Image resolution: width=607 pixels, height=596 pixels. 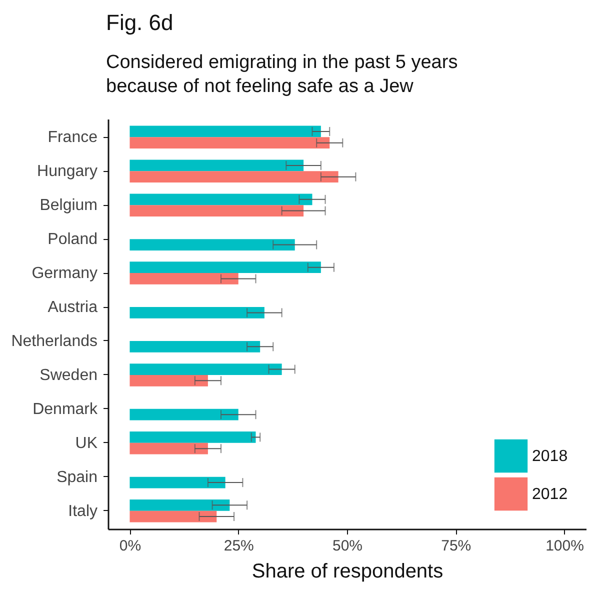 What do you see at coordinates (67, 171) in the screenshot?
I see `y-tick-label: Hungary` at bounding box center [67, 171].